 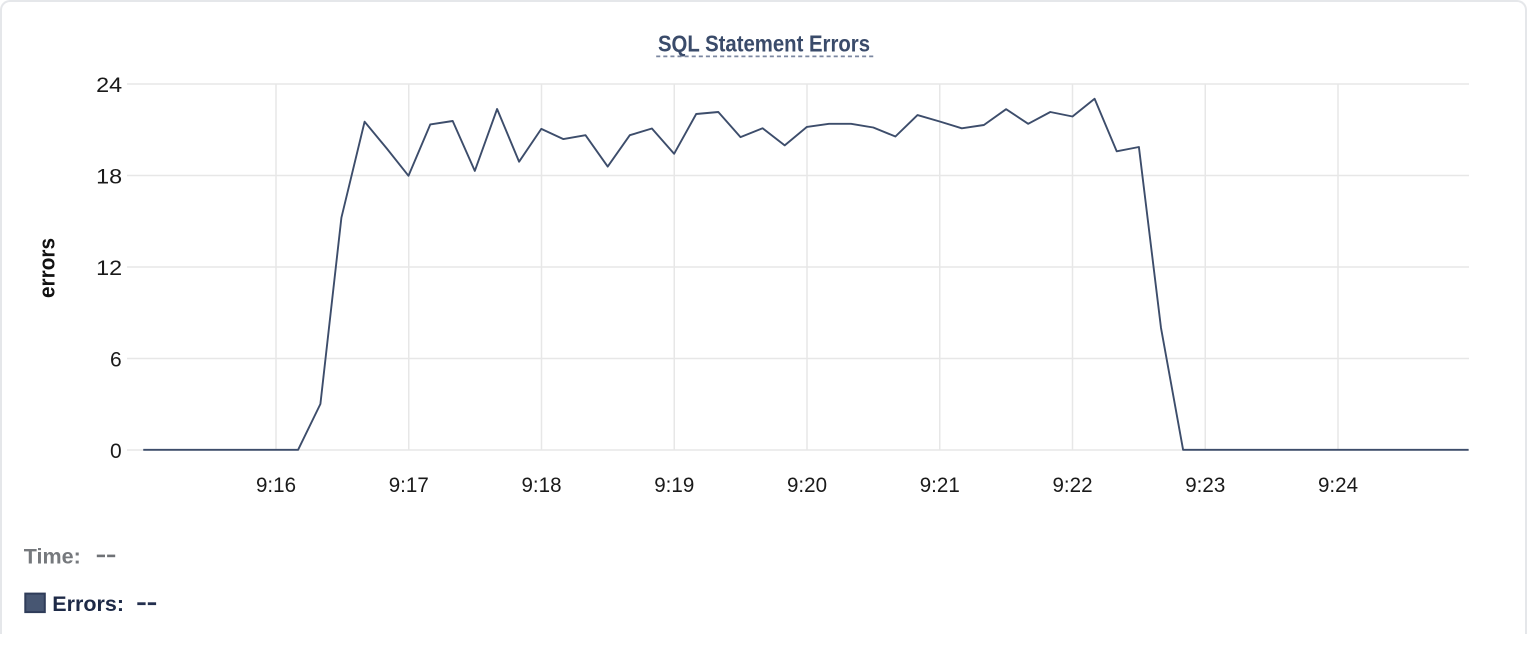 What do you see at coordinates (940, 485) in the screenshot?
I see `svg-text: 9:21` at bounding box center [940, 485].